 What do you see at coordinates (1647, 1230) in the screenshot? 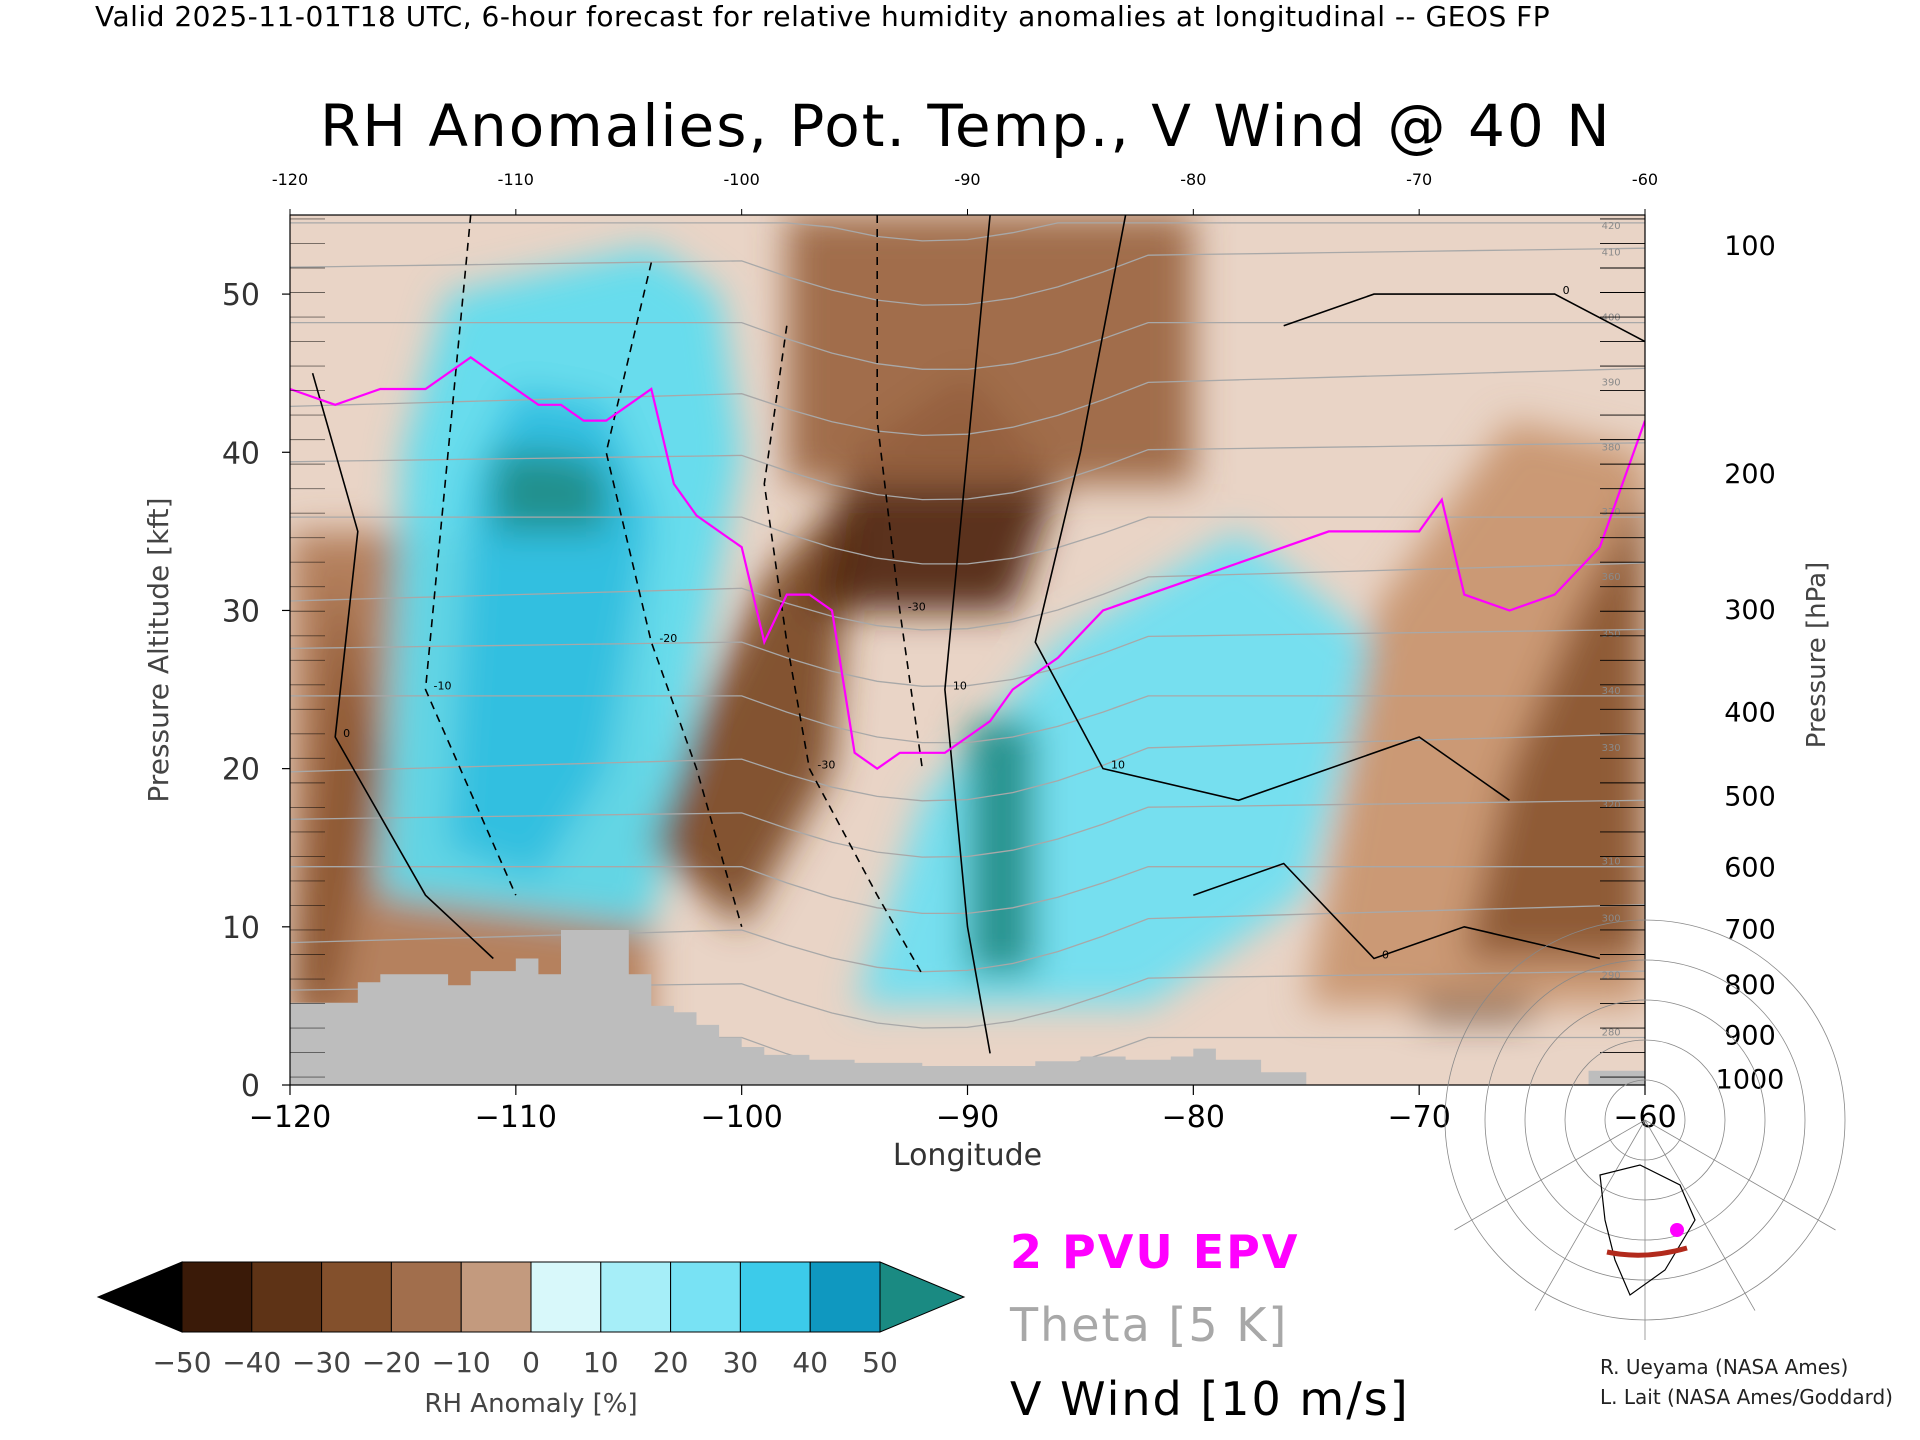
I see `map-coastline` at bounding box center [1647, 1230].